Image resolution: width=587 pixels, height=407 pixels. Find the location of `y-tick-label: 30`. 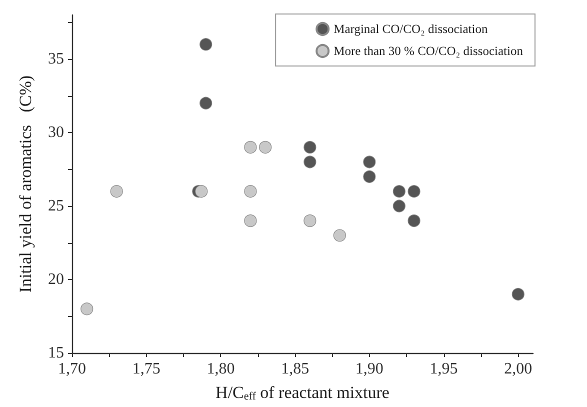

y-tick-label: 30 is located at coordinates (56, 133).